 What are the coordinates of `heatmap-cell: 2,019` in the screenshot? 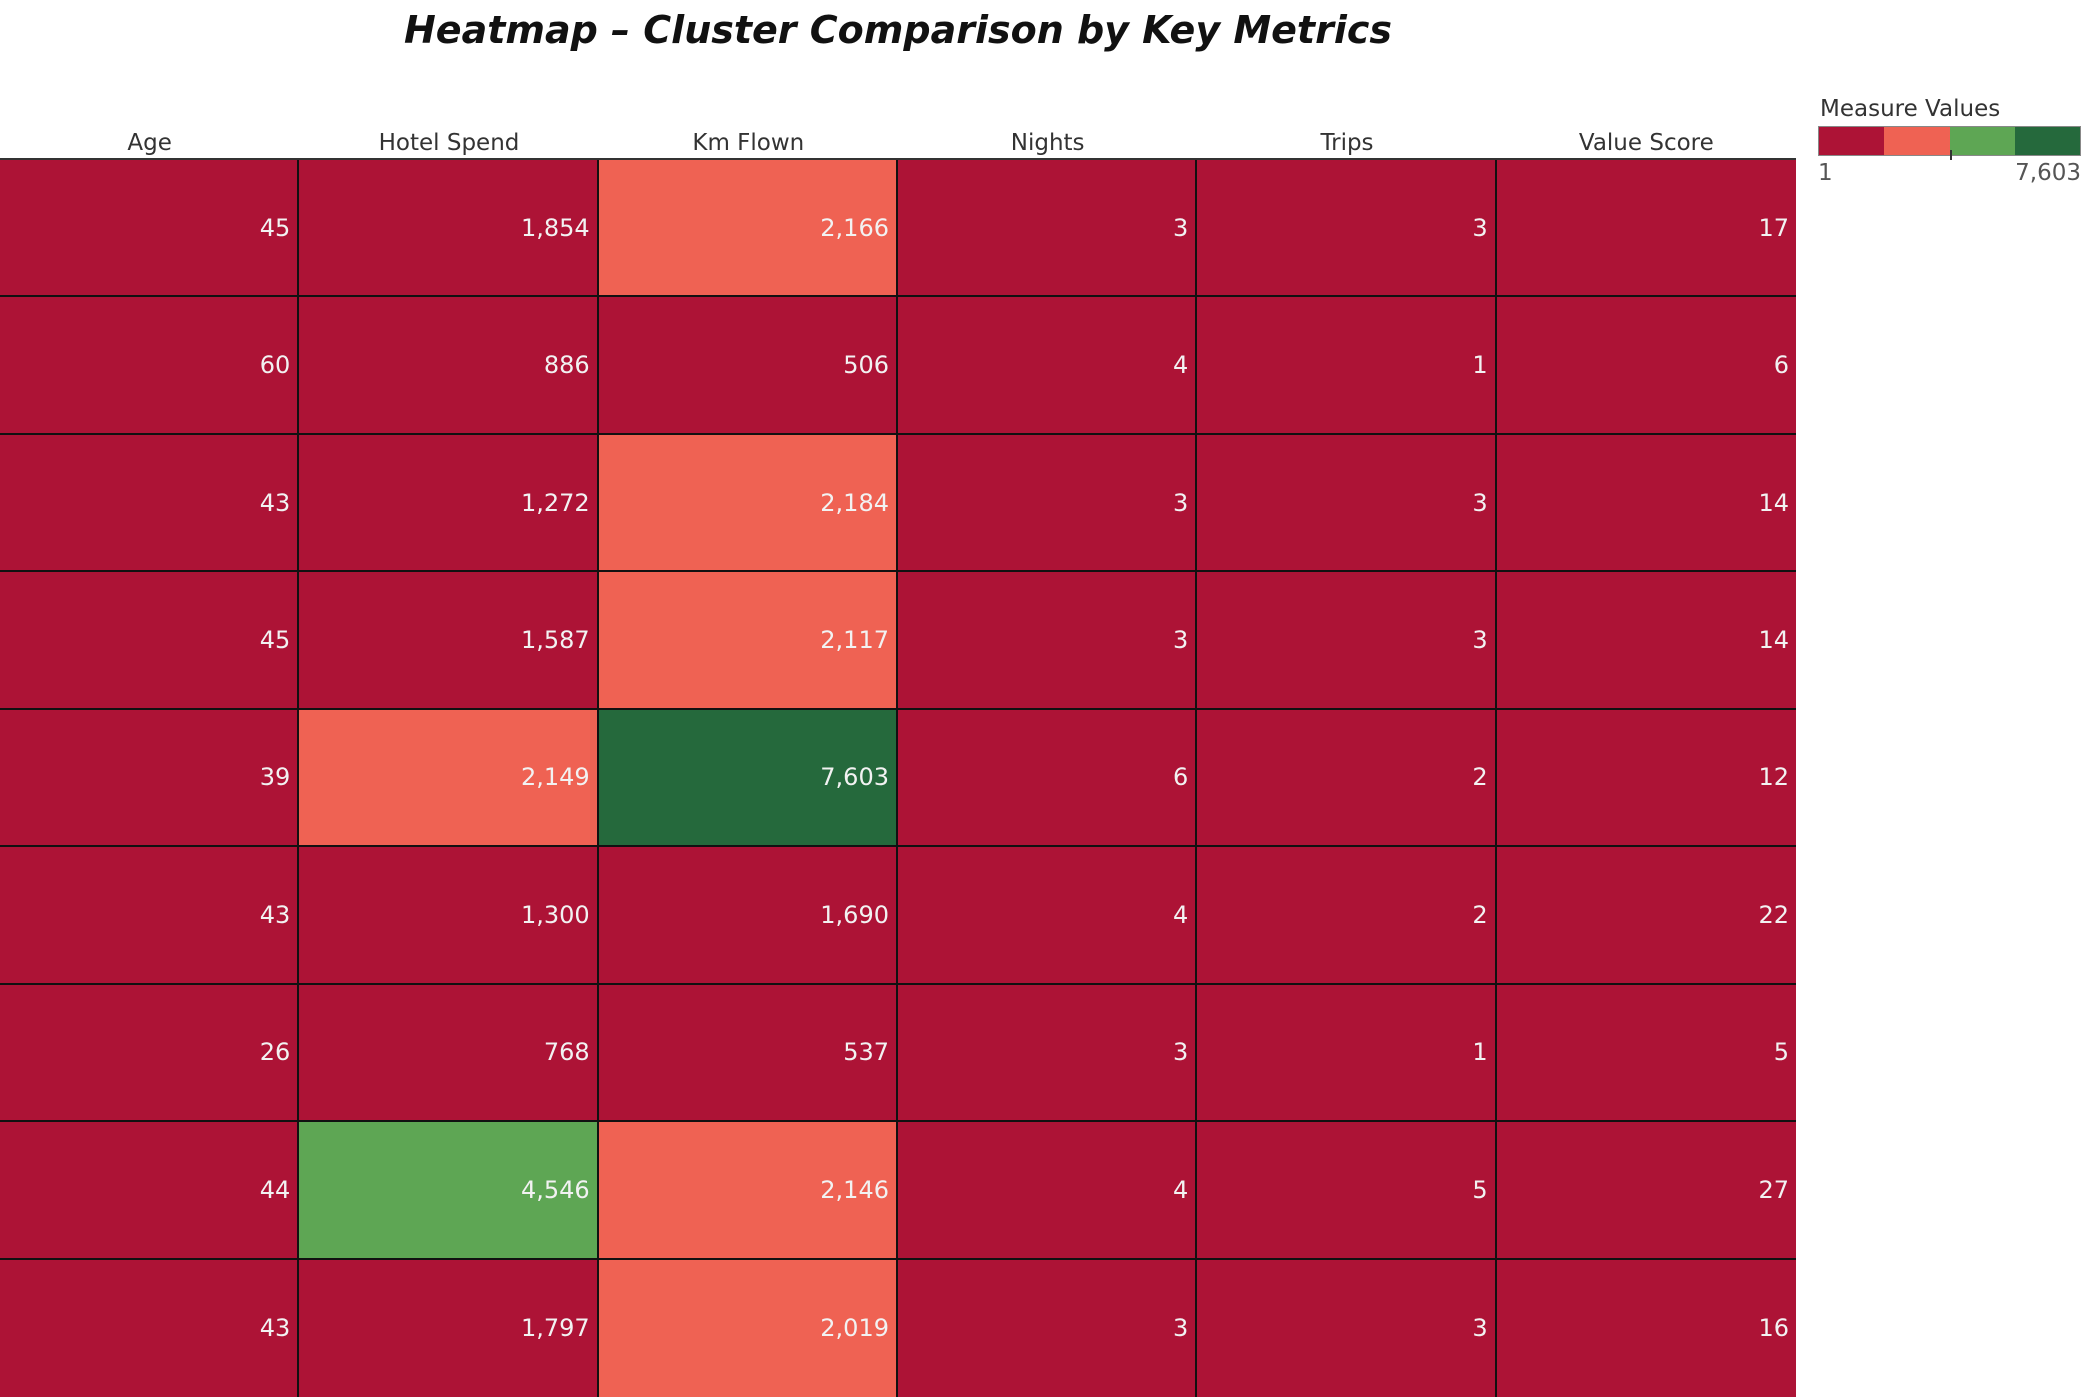 It's located at (748, 1328).